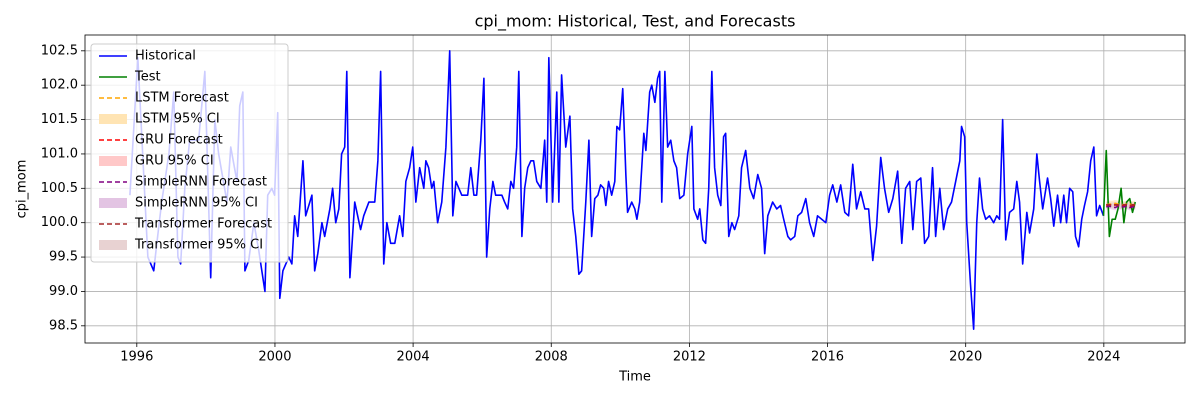 This screenshot has height=400, width=1200. What do you see at coordinates (196, 203) in the screenshot?
I see `legend-label: SimpleRNN 95% CI` at bounding box center [196, 203].